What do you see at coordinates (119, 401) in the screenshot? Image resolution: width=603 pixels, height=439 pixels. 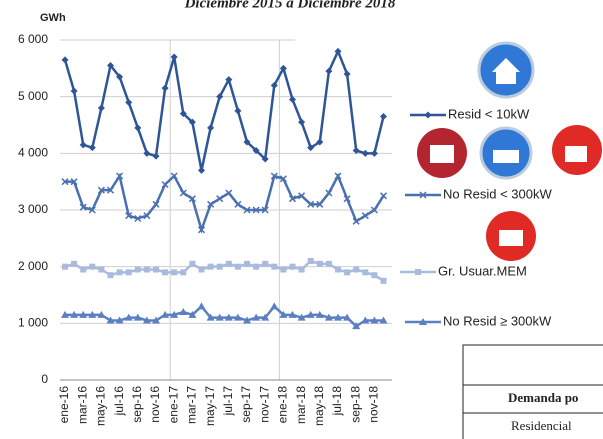 I see `x-tick-label: jul-16` at bounding box center [119, 401].